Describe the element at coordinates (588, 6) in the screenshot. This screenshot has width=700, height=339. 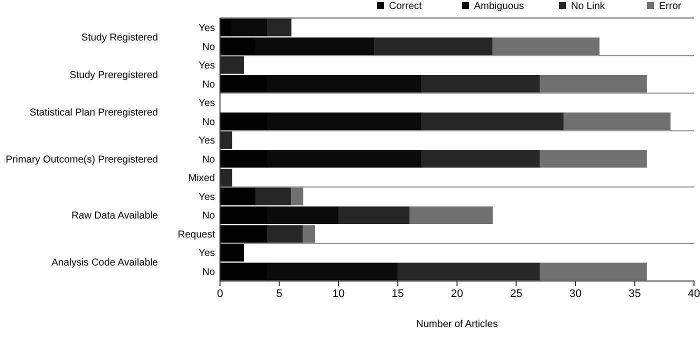
I see `legend-label: No Link` at that location.